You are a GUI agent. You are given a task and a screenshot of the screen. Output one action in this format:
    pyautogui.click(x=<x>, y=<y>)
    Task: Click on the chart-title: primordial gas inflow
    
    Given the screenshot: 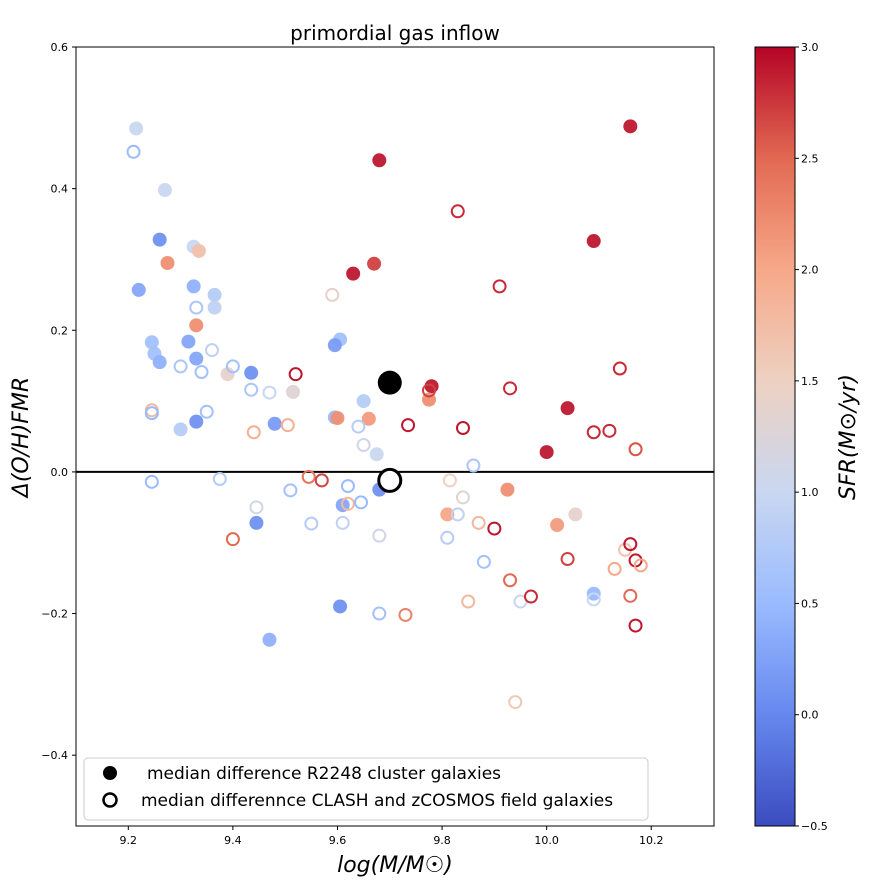 What is the action you would take?
    pyautogui.click(x=395, y=33)
    